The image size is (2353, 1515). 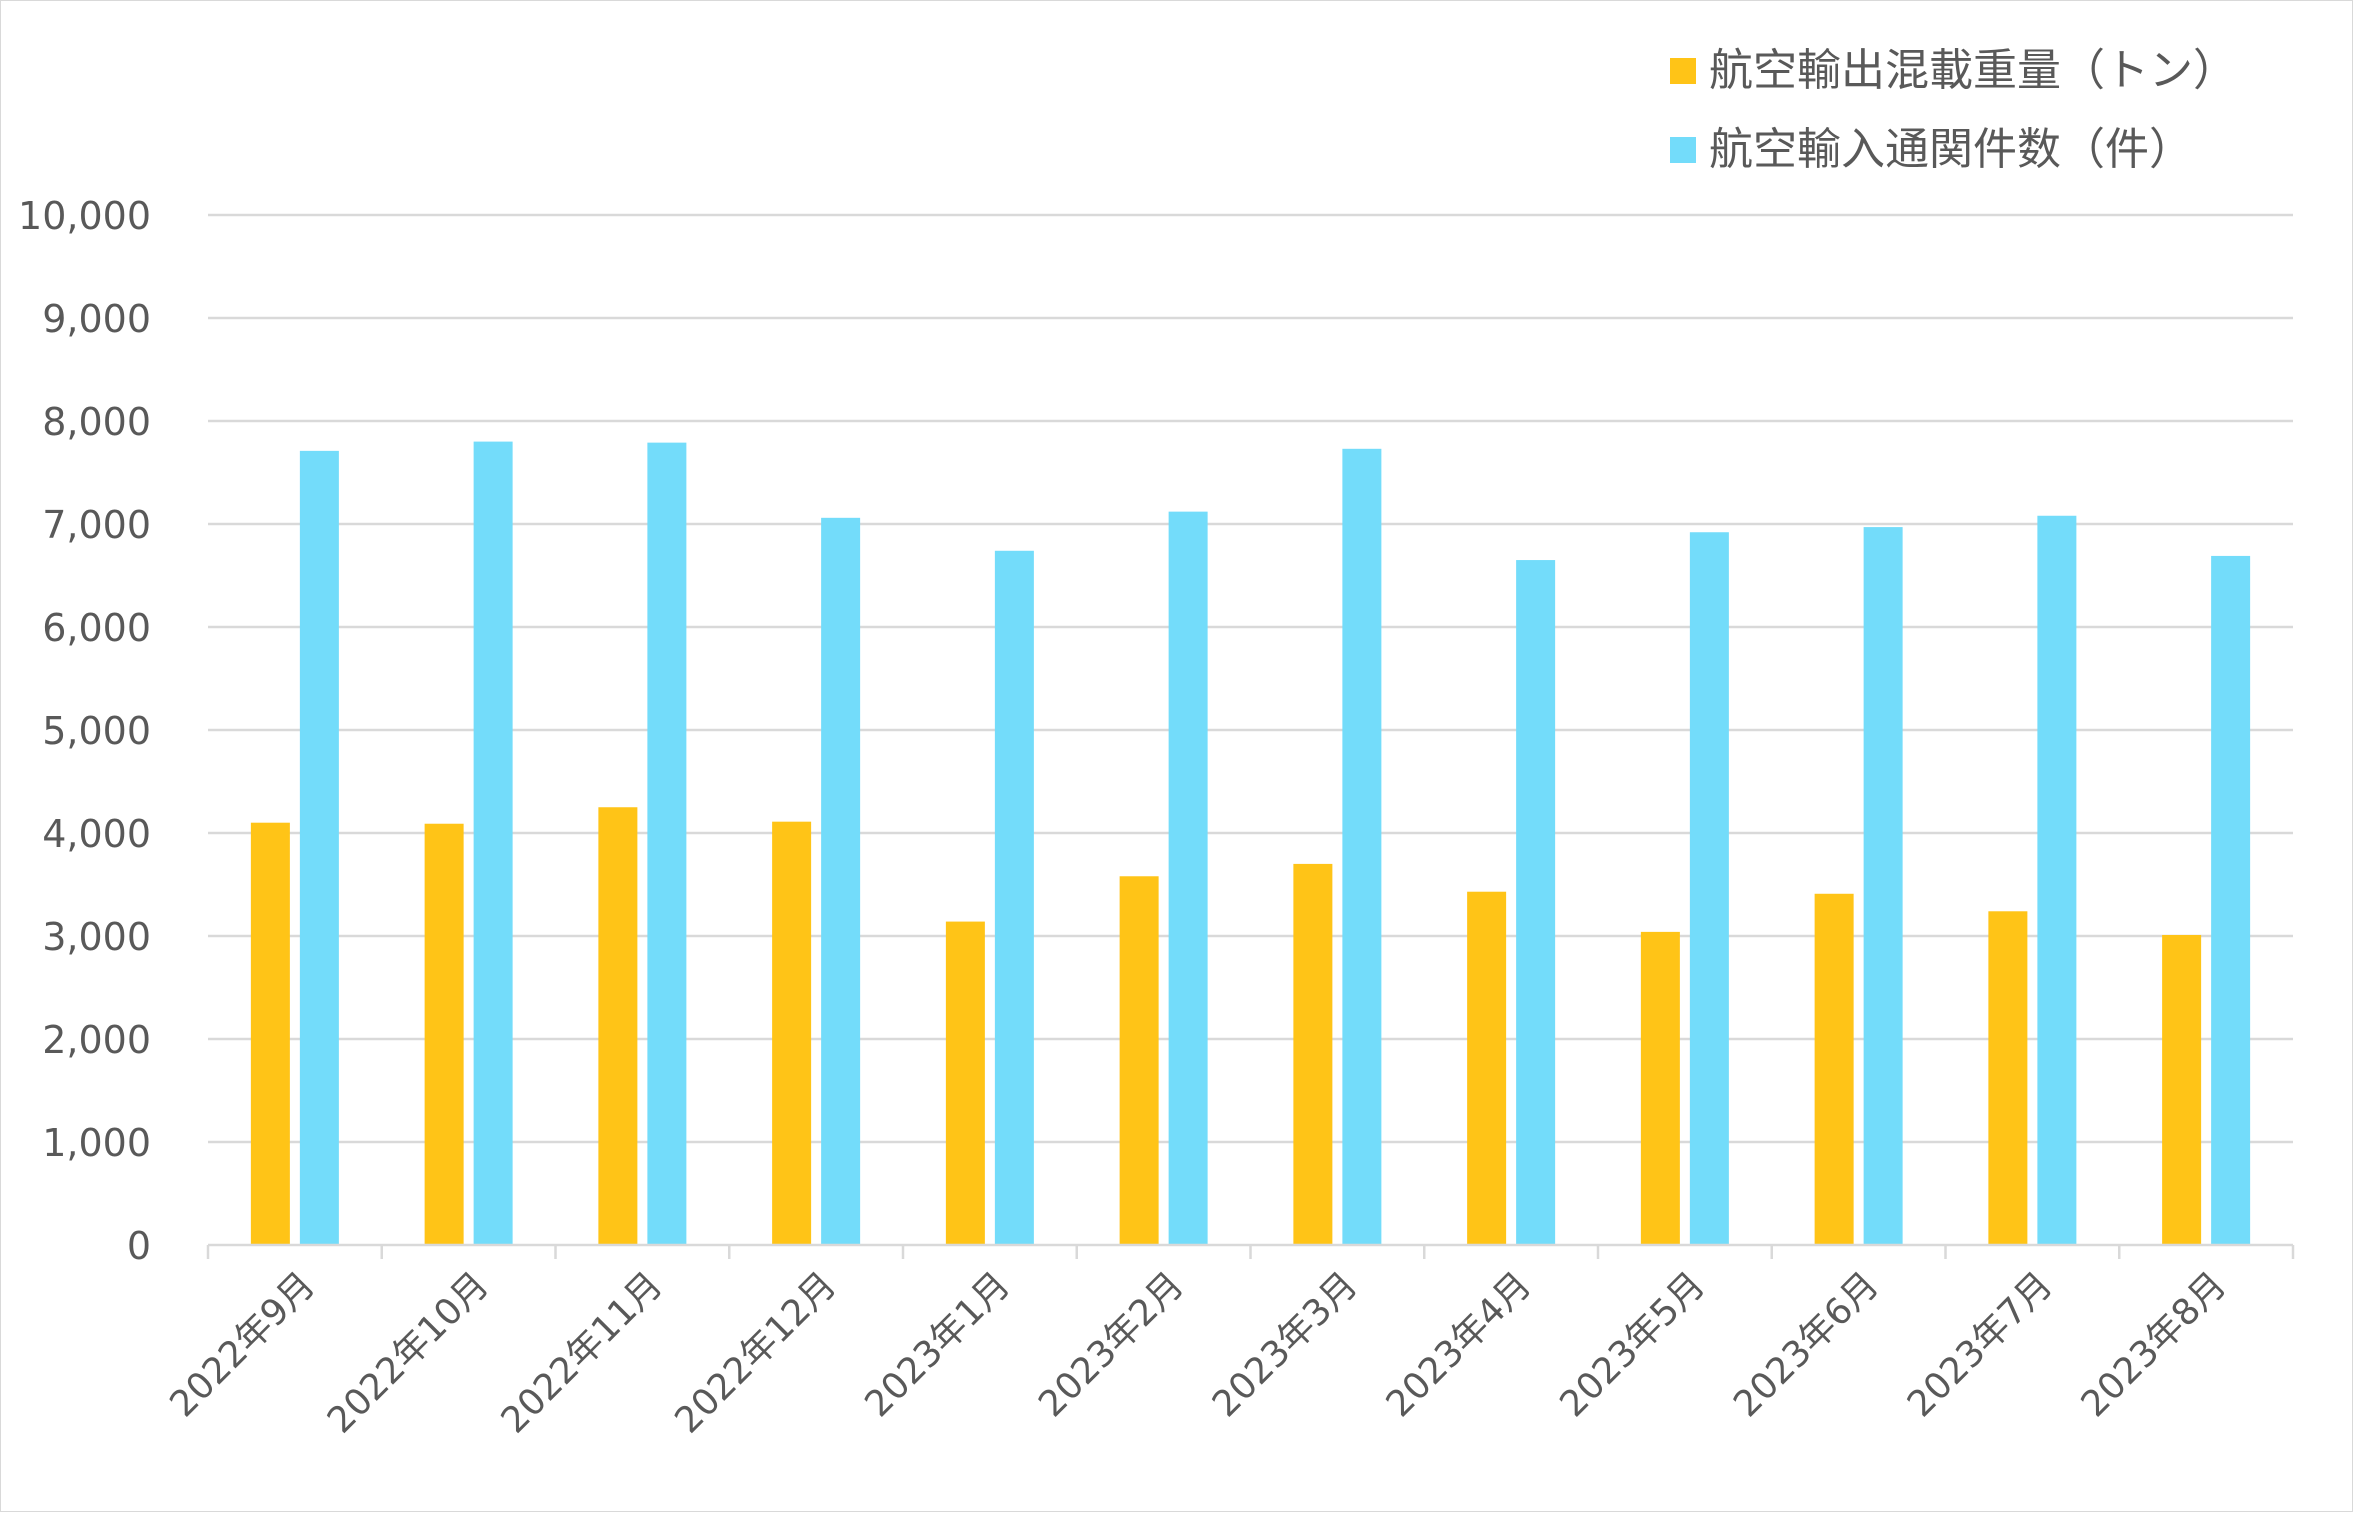 I want to click on y-tick-label: 6,000, so click(x=96, y=628).